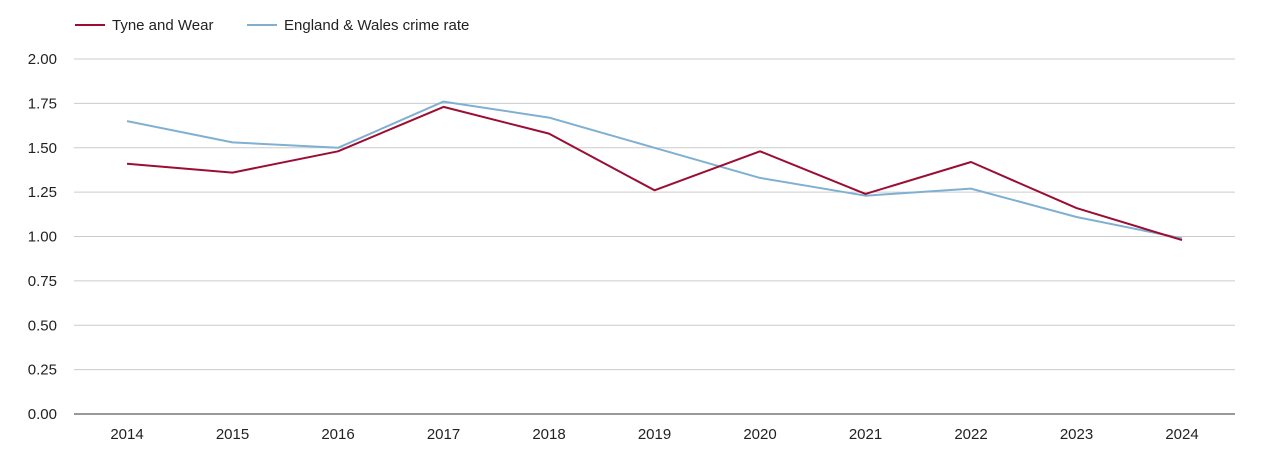 The height and width of the screenshot is (450, 1270). I want to click on y-tick-label: 1.75, so click(42, 103).